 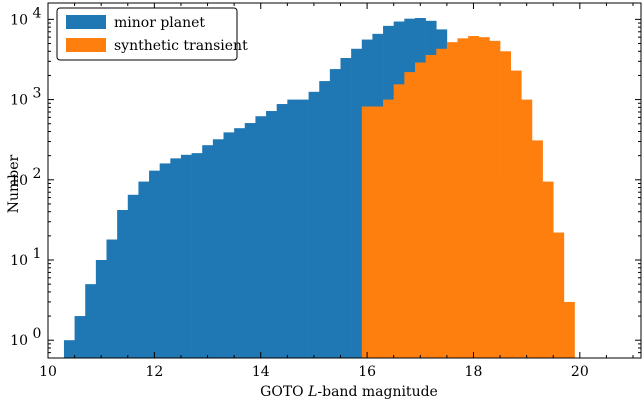 I want to click on y-tick-exponent: 0, so click(x=37, y=334).